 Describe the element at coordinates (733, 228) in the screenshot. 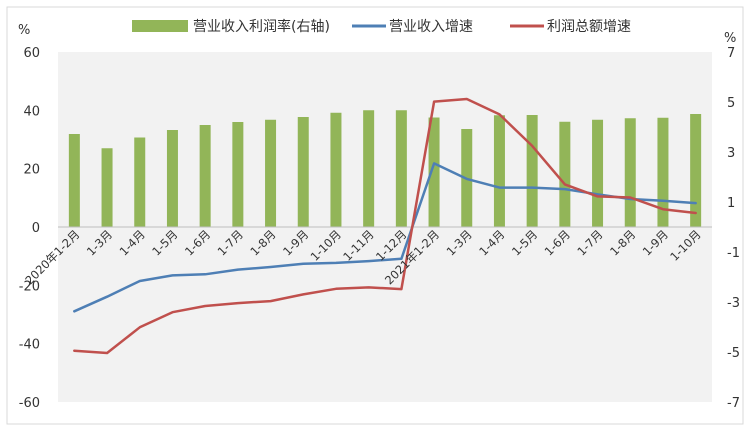

I see `right-axis-ticks: -7 -5 -3 -1 1 3 5 7` at that location.